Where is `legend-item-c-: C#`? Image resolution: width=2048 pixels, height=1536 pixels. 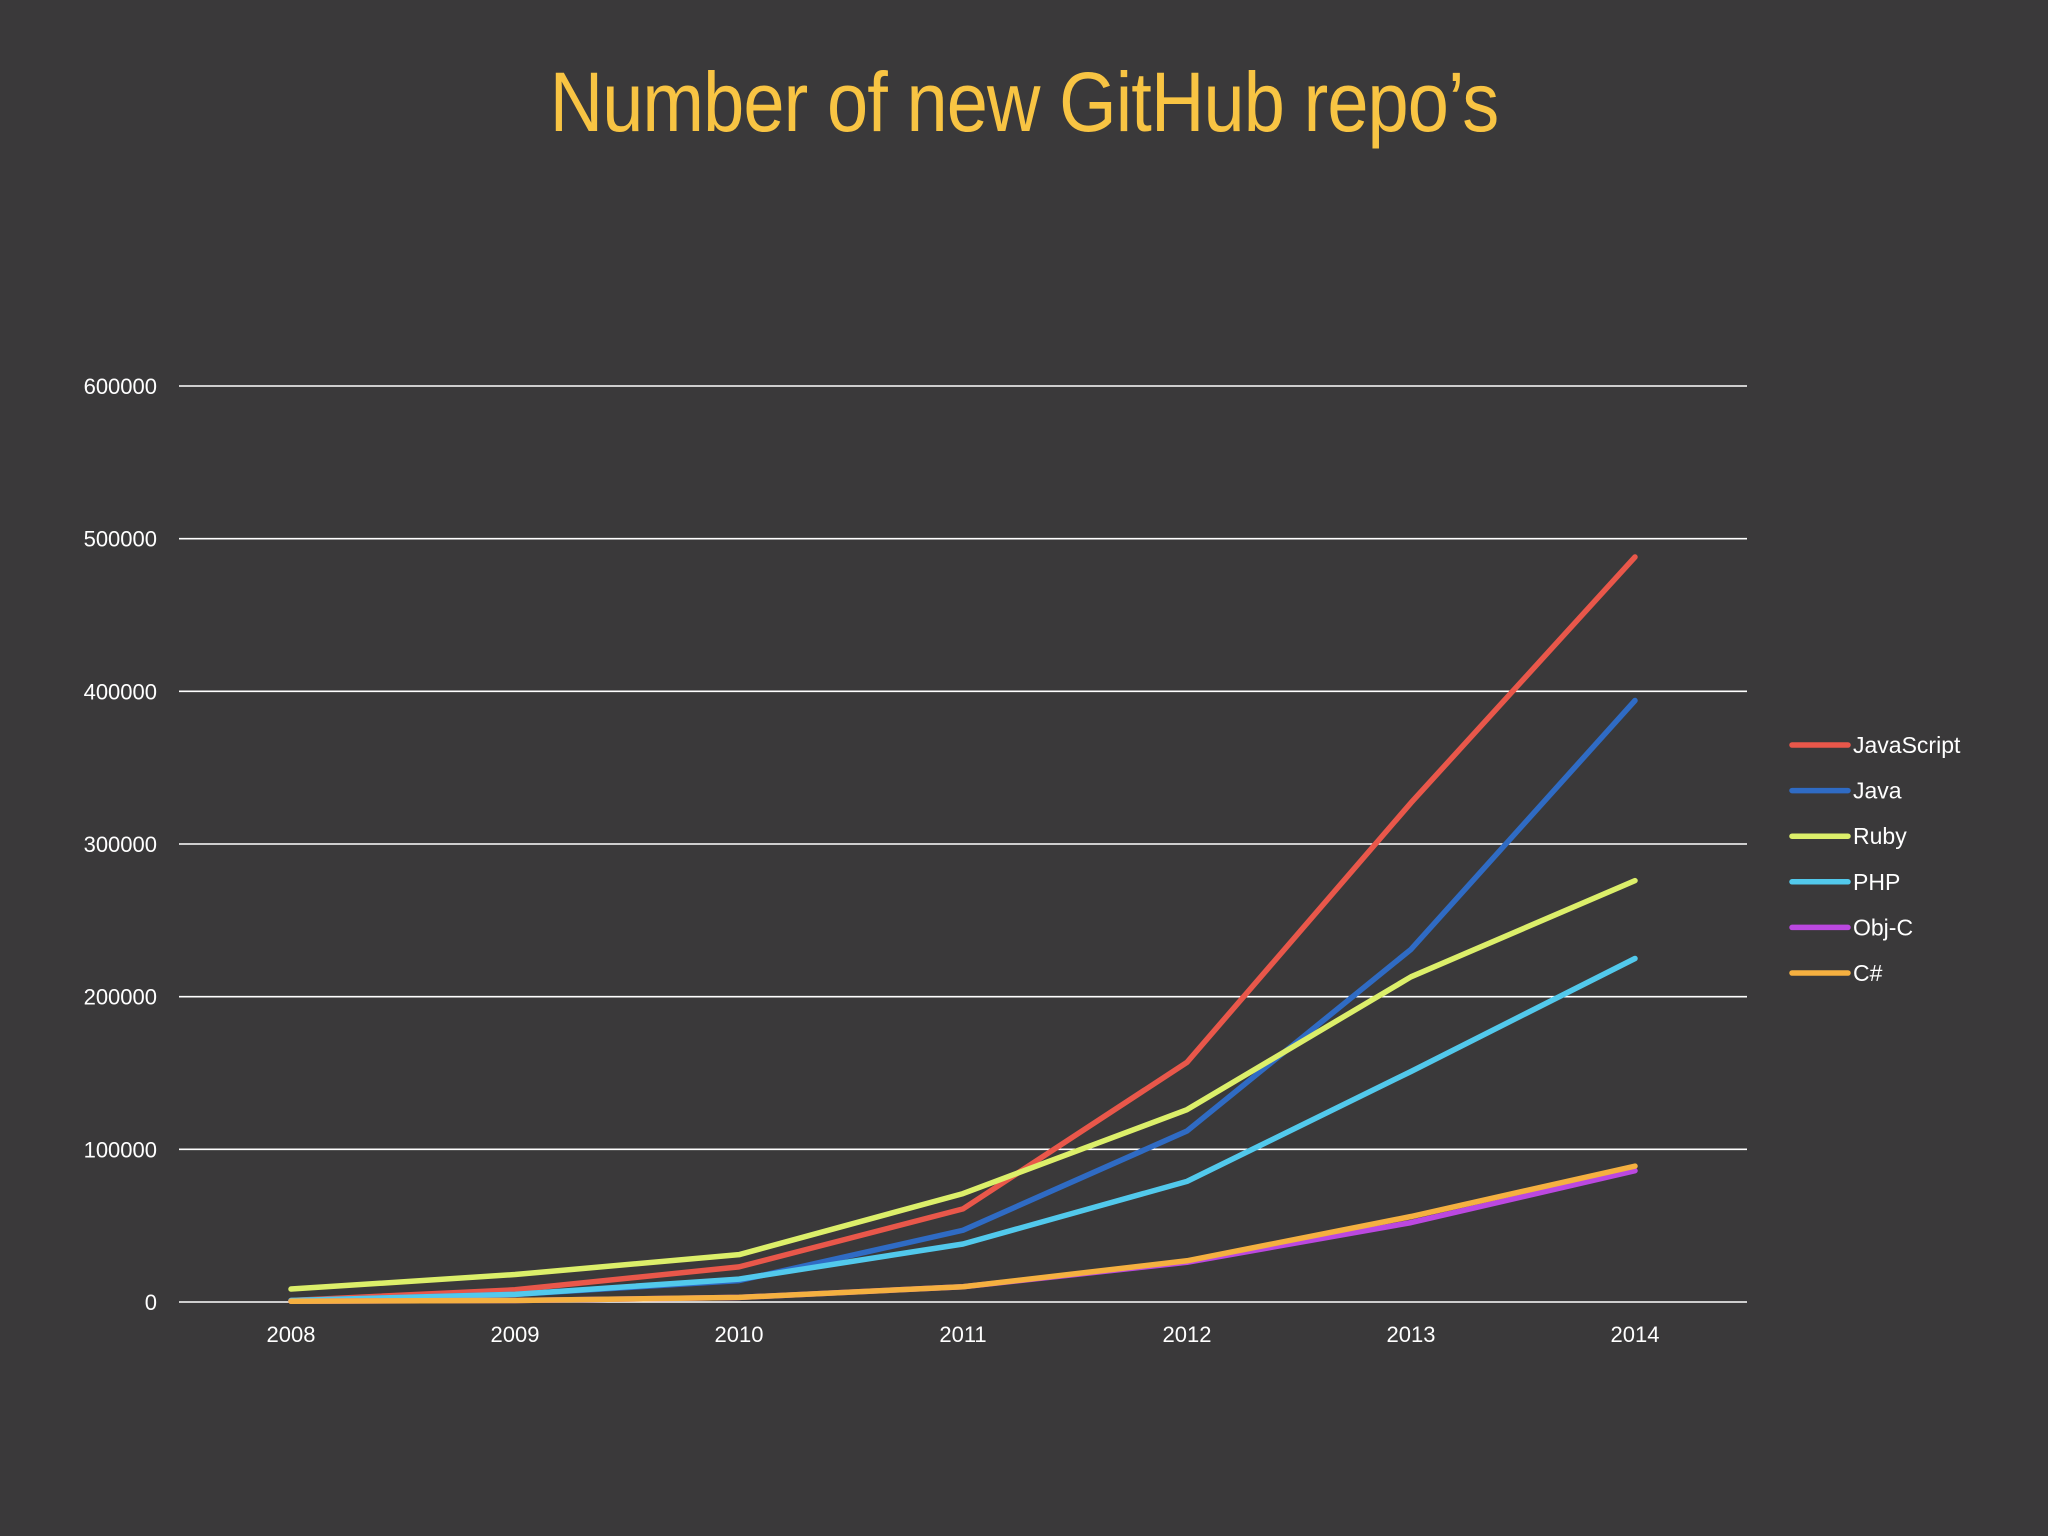
legend-item-c-: C# is located at coordinates (1836, 973).